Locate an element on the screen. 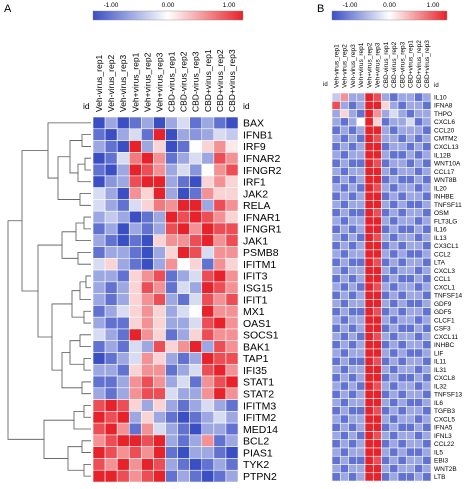 This screenshot has height=489, width=474. row-label: OSM is located at coordinates (441, 213).